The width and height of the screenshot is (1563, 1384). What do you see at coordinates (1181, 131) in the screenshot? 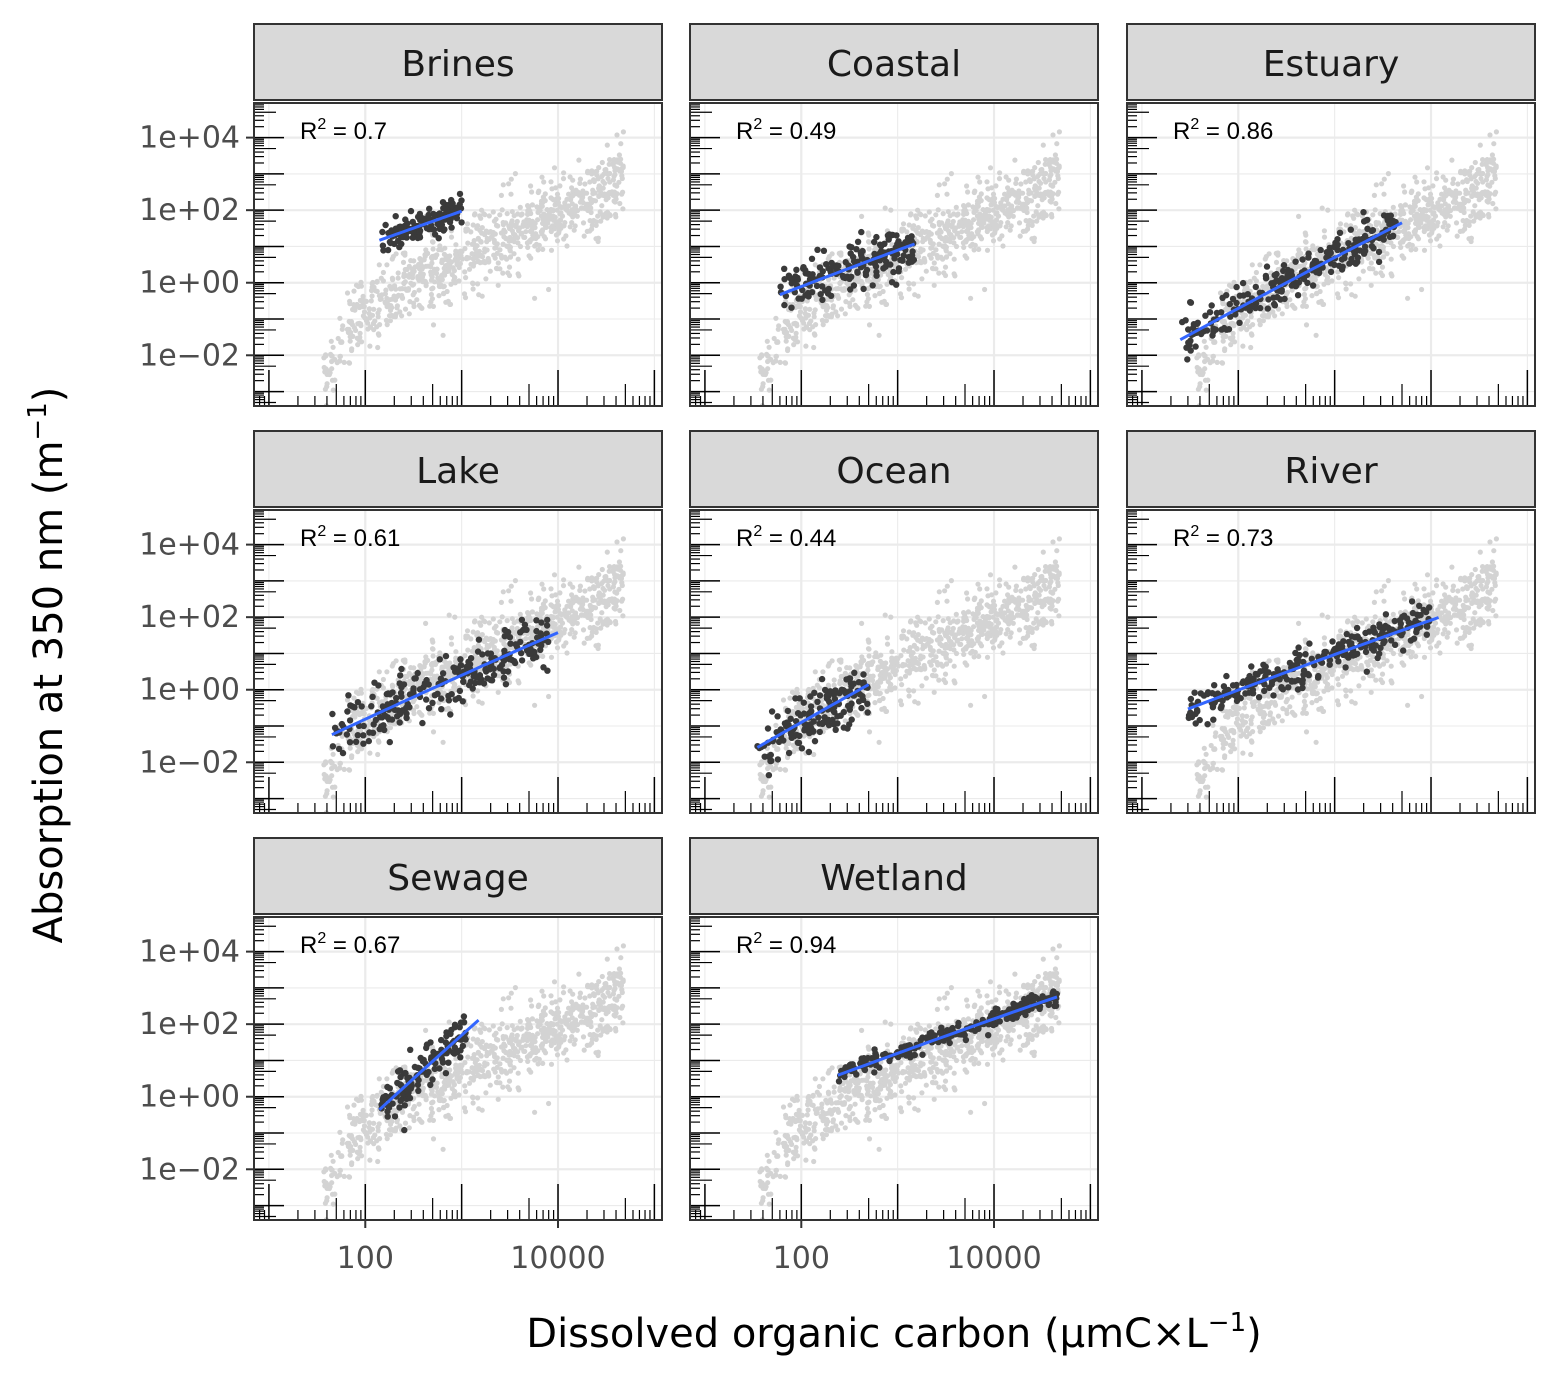
I see `r2-label-r: R` at bounding box center [1181, 131].